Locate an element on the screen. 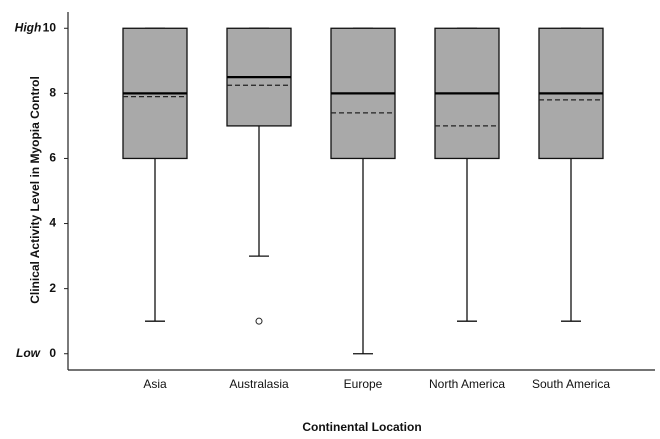 This screenshot has width=660, height=439. y-tick-label: 10 is located at coordinates (50, 27).